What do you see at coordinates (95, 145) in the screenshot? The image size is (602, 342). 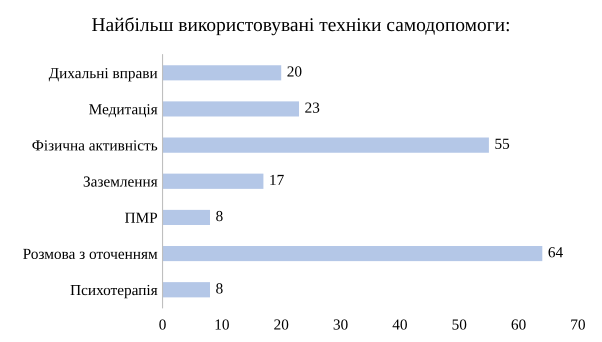 I see `y-tick-label: Фізична активність` at bounding box center [95, 145].